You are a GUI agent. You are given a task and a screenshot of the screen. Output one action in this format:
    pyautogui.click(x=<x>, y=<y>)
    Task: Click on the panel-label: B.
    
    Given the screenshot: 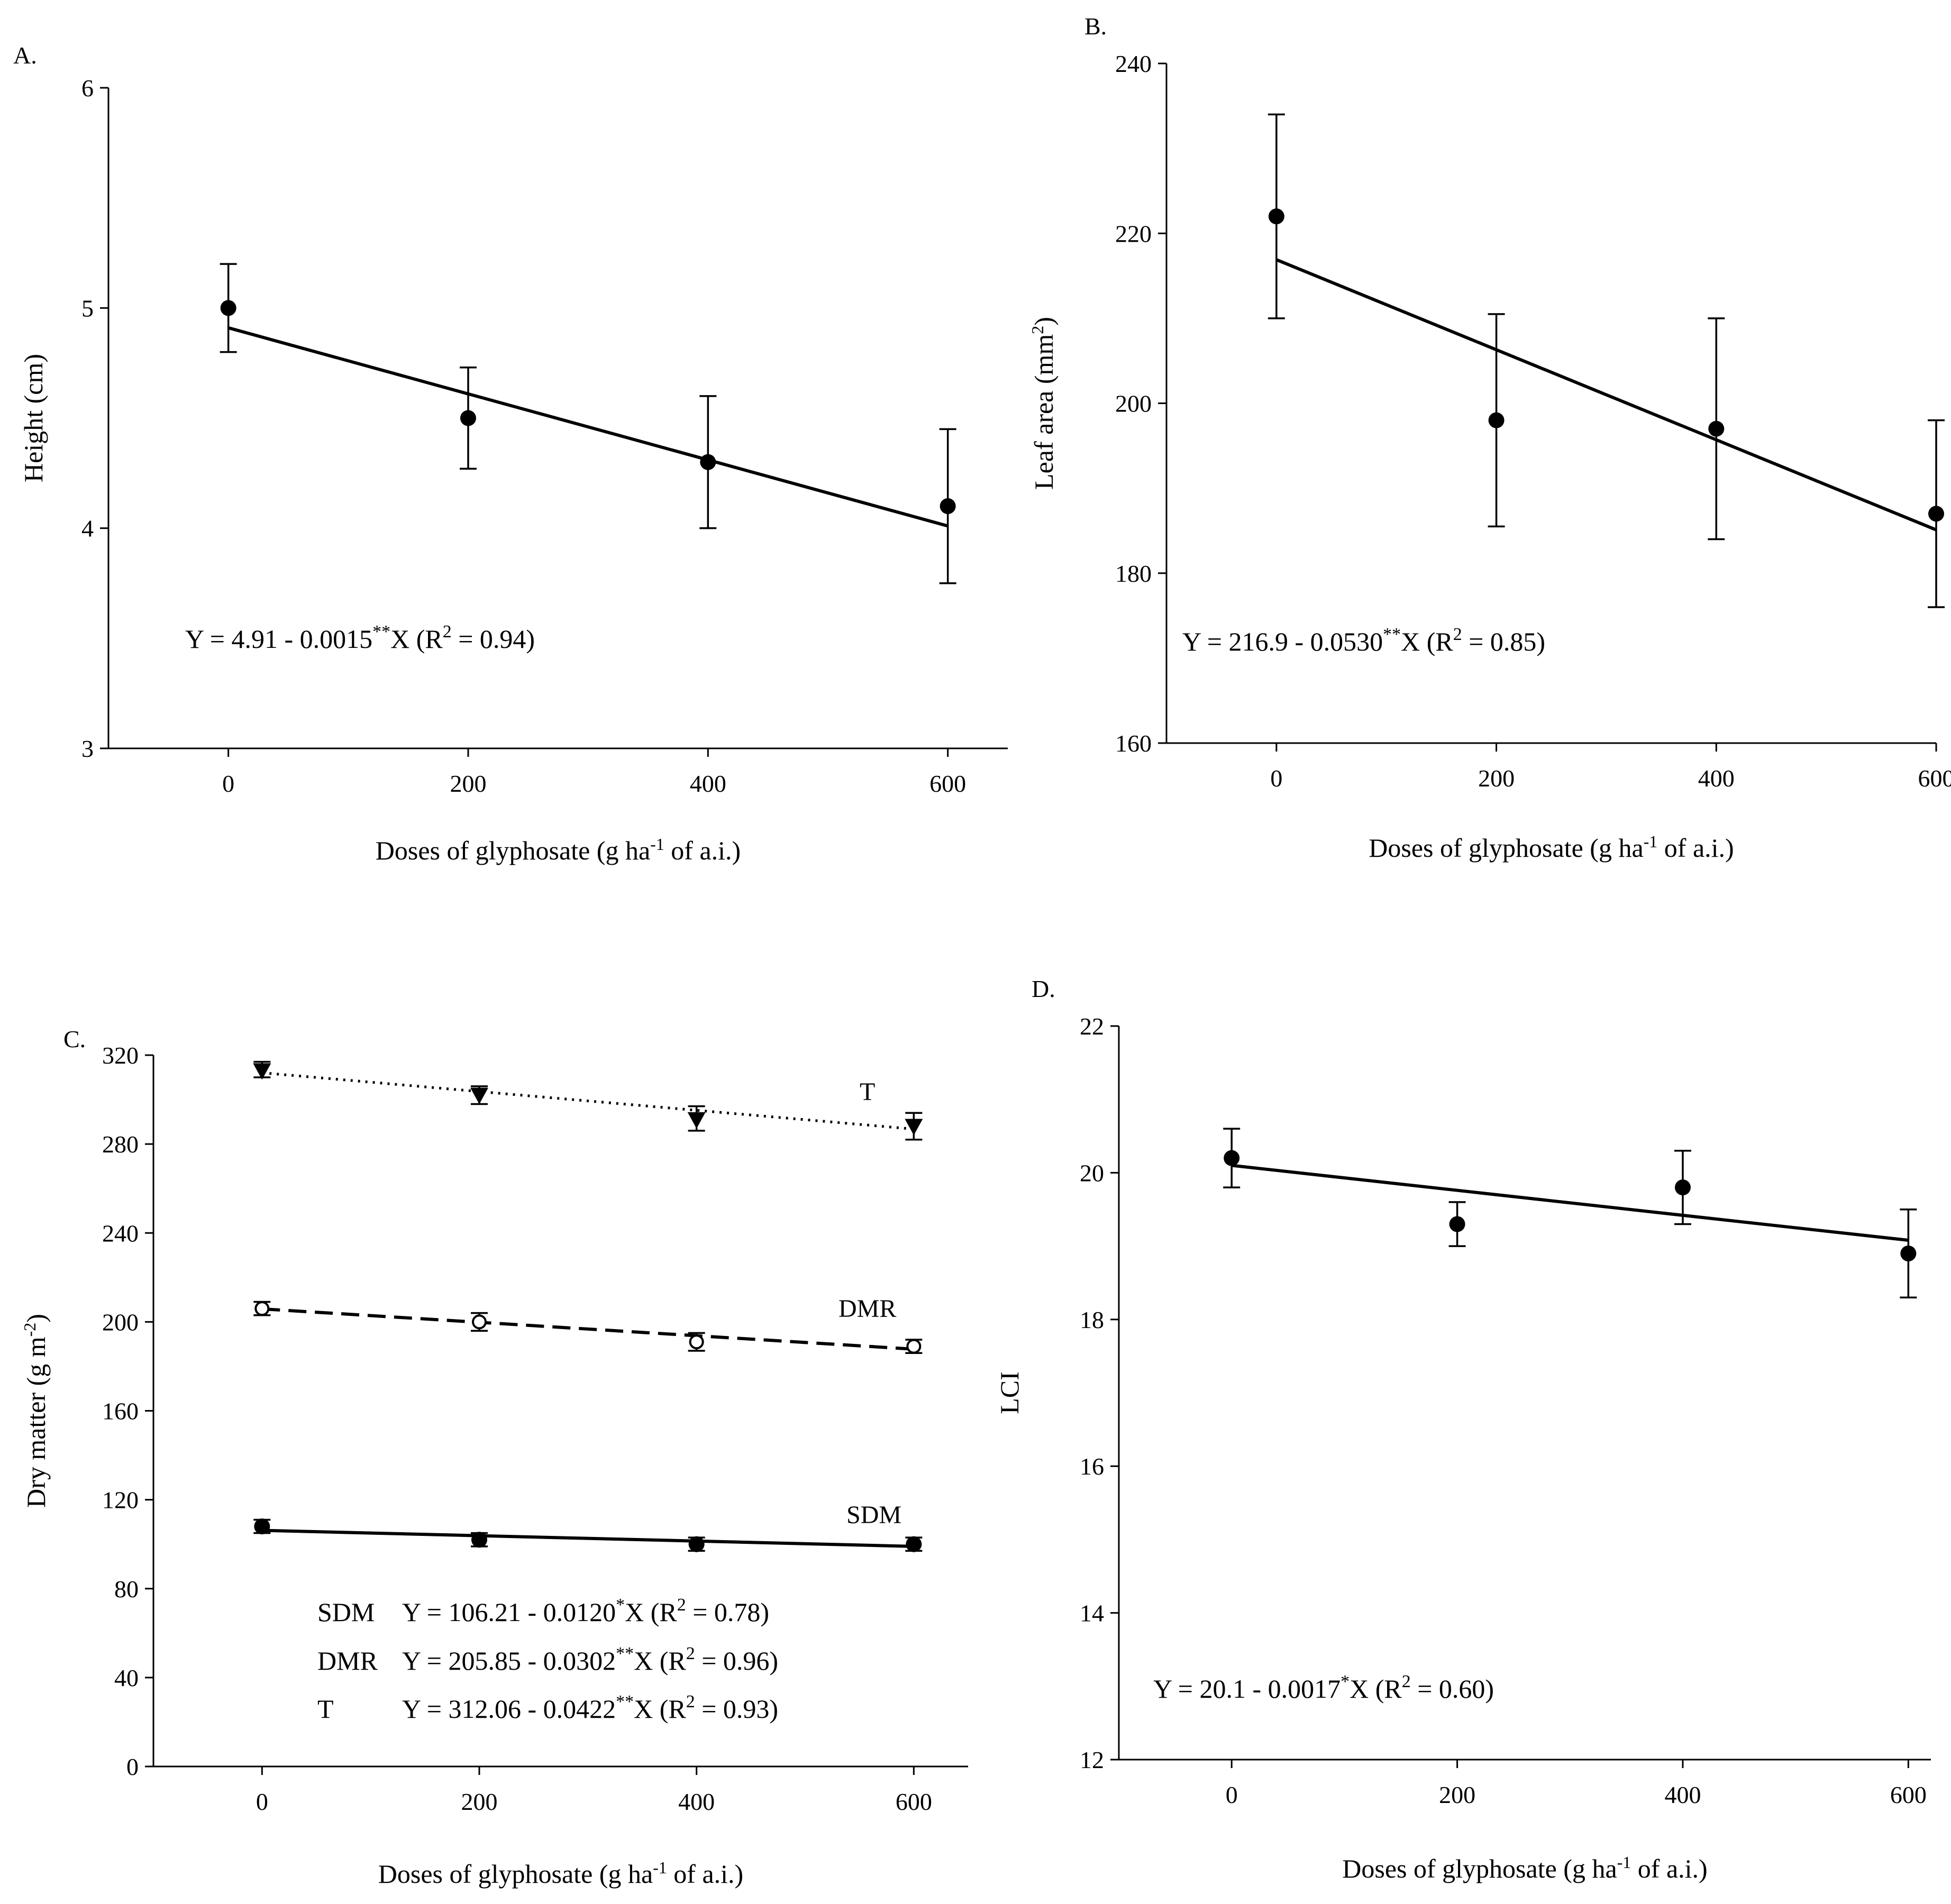 What is the action you would take?
    pyautogui.click(x=1095, y=26)
    